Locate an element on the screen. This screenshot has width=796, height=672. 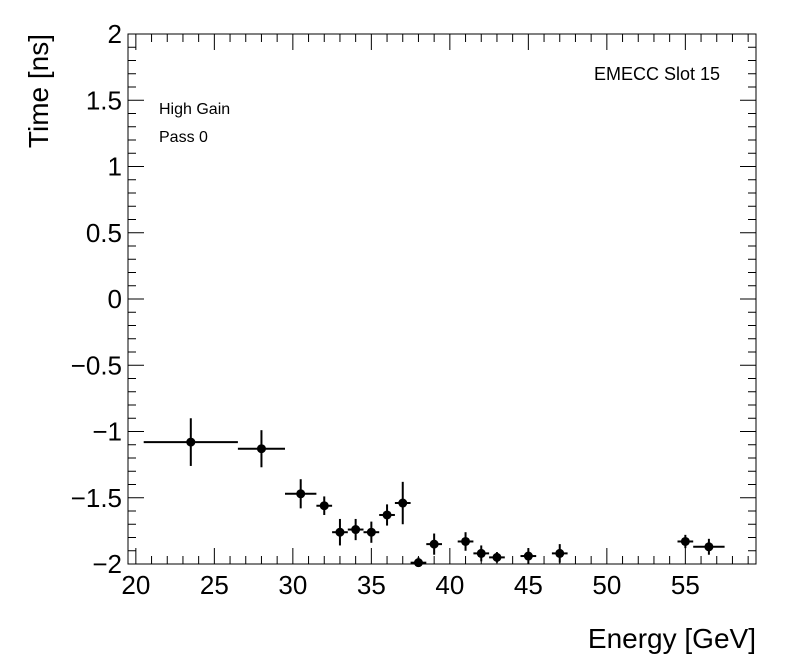
x-tick-label: 30 is located at coordinates (292, 585).